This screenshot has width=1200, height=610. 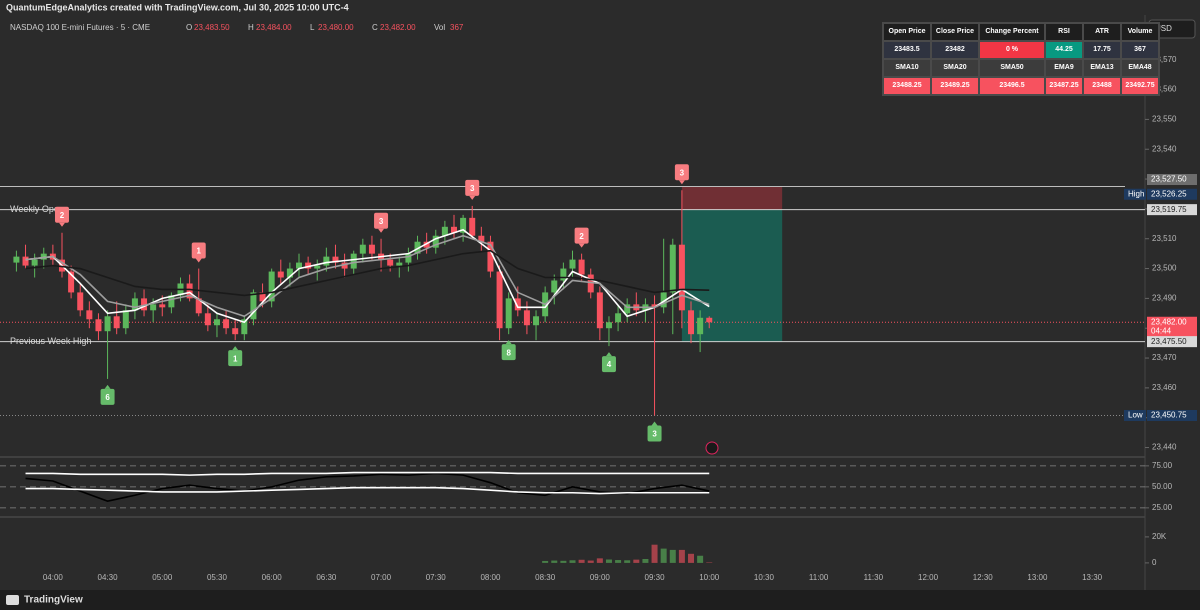 I want to click on x-tick-label: 05:30, so click(x=217, y=577).